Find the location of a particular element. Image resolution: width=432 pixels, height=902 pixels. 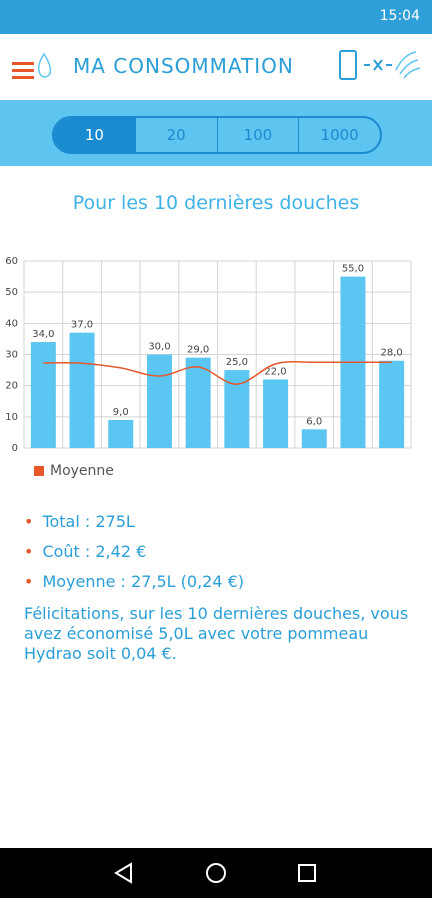

menu-icon is located at coordinates (35, 69).